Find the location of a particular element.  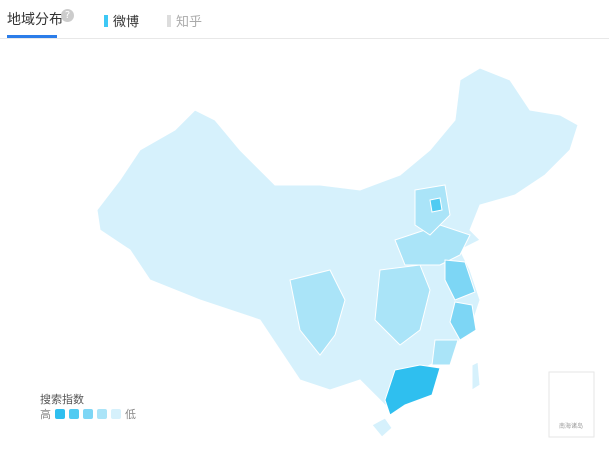

help-icon: ? is located at coordinates (67, 15).